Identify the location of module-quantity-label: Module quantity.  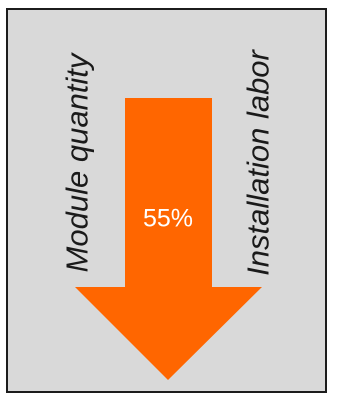
(77, 163).